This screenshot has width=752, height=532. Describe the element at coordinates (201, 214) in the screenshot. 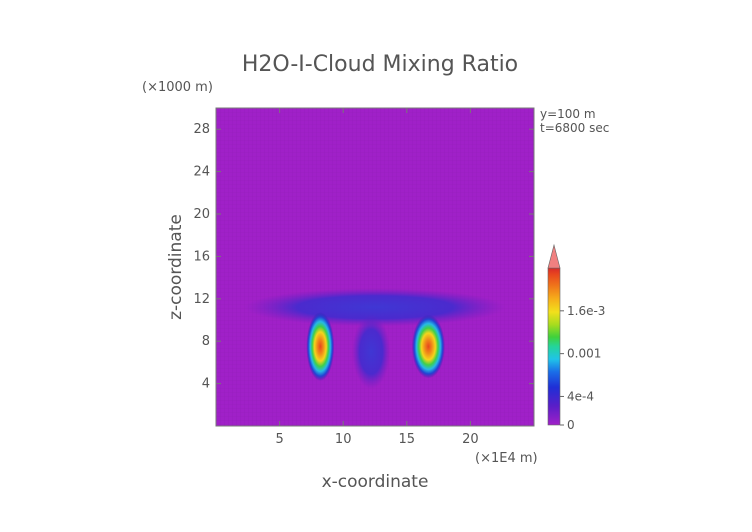

I see `y-tick-label: 20` at that location.